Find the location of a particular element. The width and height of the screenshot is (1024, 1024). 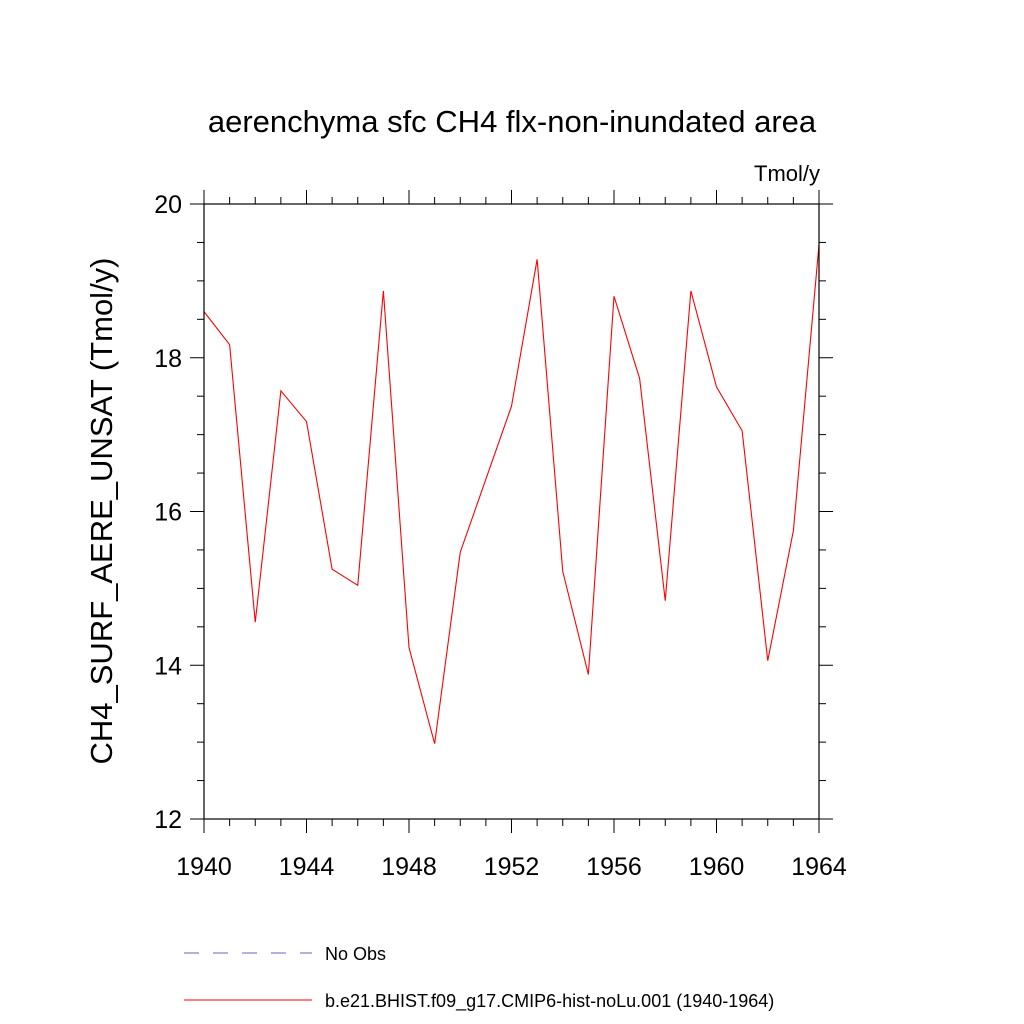

y-tick-label: 12 is located at coordinates (168, 820).